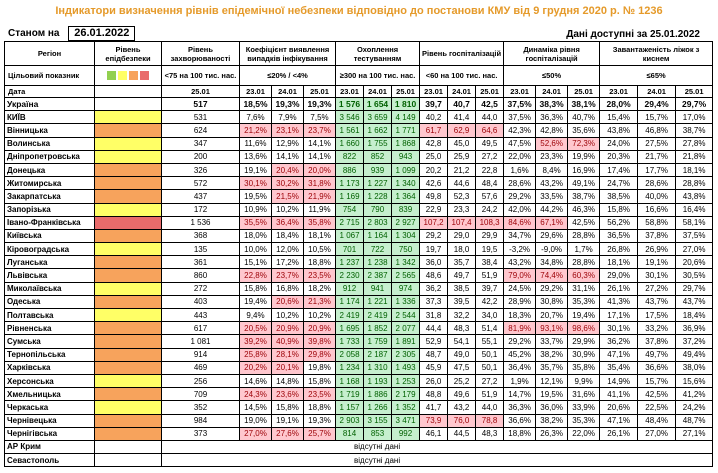 This screenshot has width=718, height=473. Describe the element at coordinates (133, 76) in the screenshot. I see `orange-level-swatch` at that location.